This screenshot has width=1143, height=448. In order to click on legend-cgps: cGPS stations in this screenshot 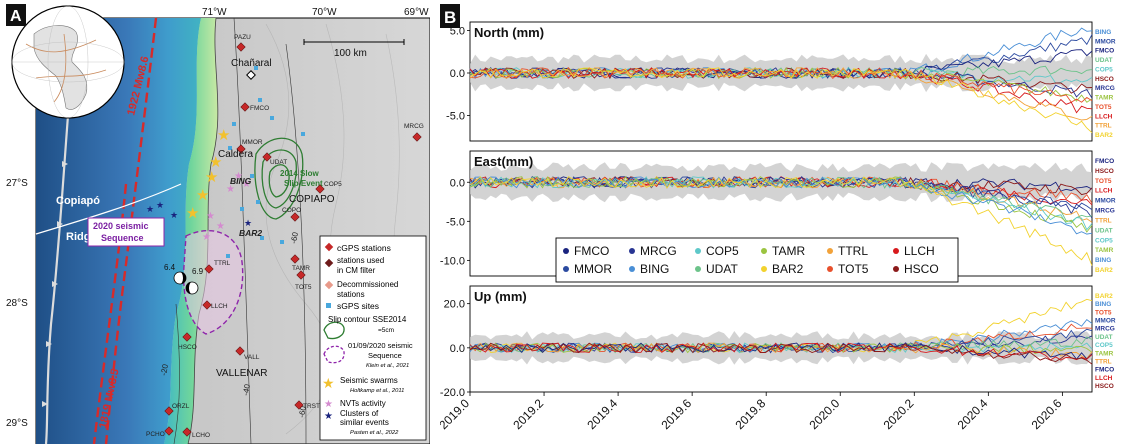, I will do `click(364, 248)`.